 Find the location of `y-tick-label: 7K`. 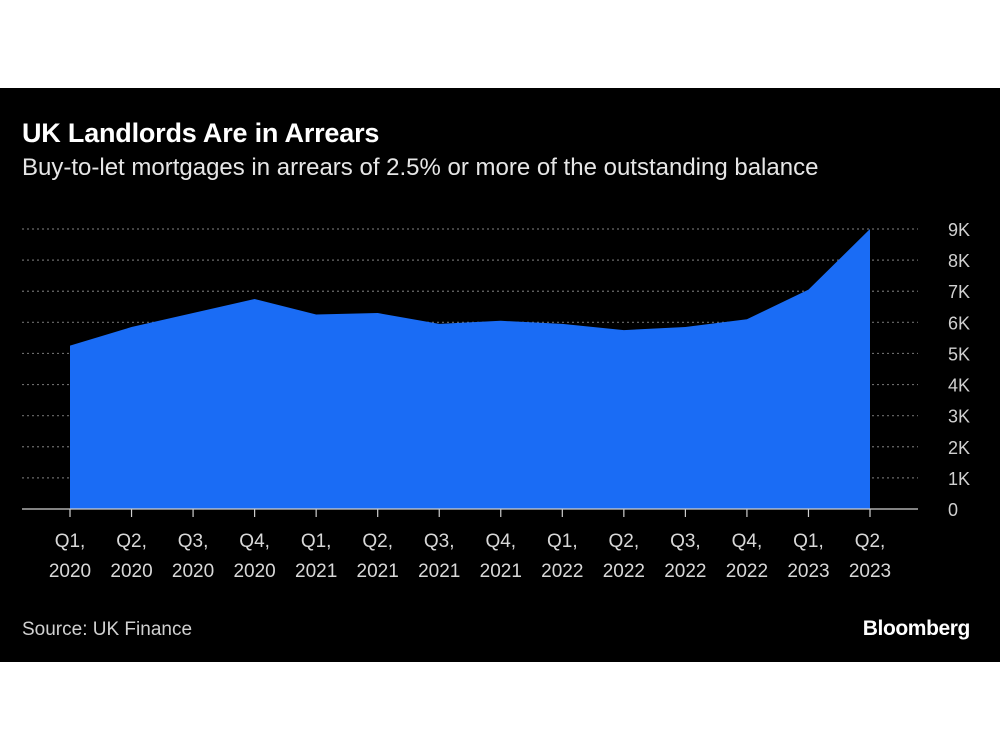

y-tick-label: 7K is located at coordinates (959, 292).